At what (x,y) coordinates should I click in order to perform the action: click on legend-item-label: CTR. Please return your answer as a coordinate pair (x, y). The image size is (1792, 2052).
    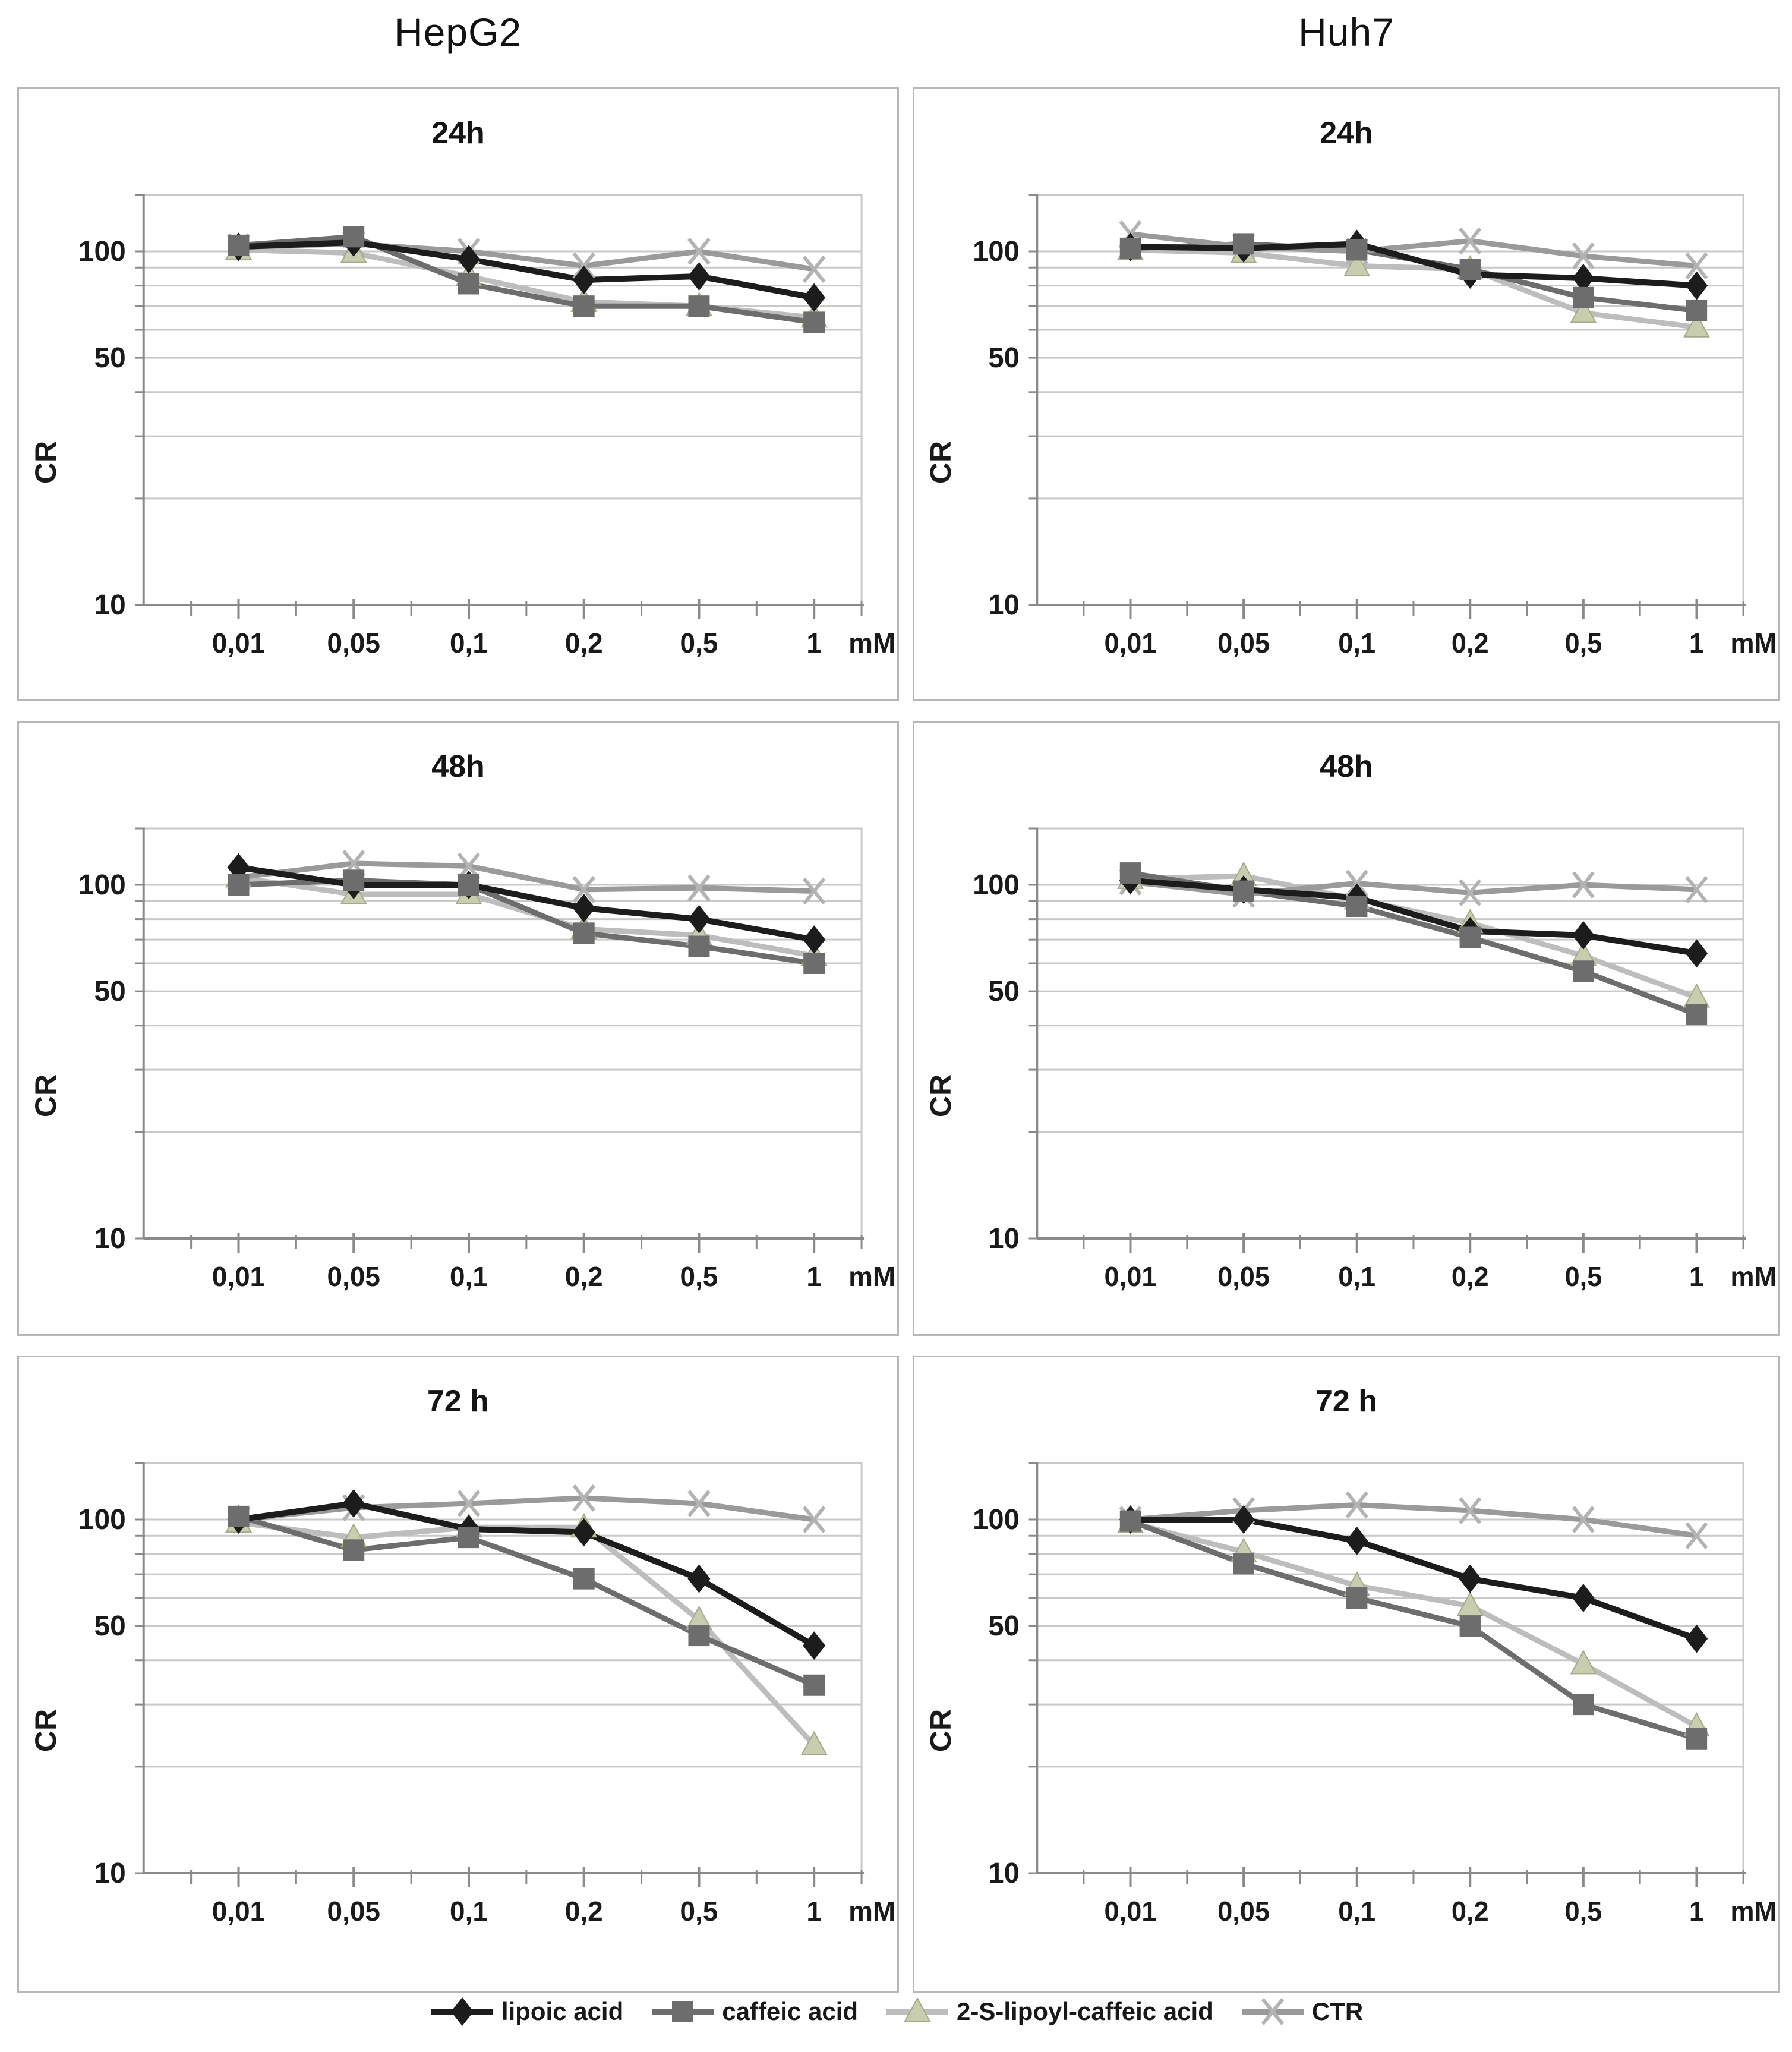
    Looking at the image, I should click on (1337, 2011).